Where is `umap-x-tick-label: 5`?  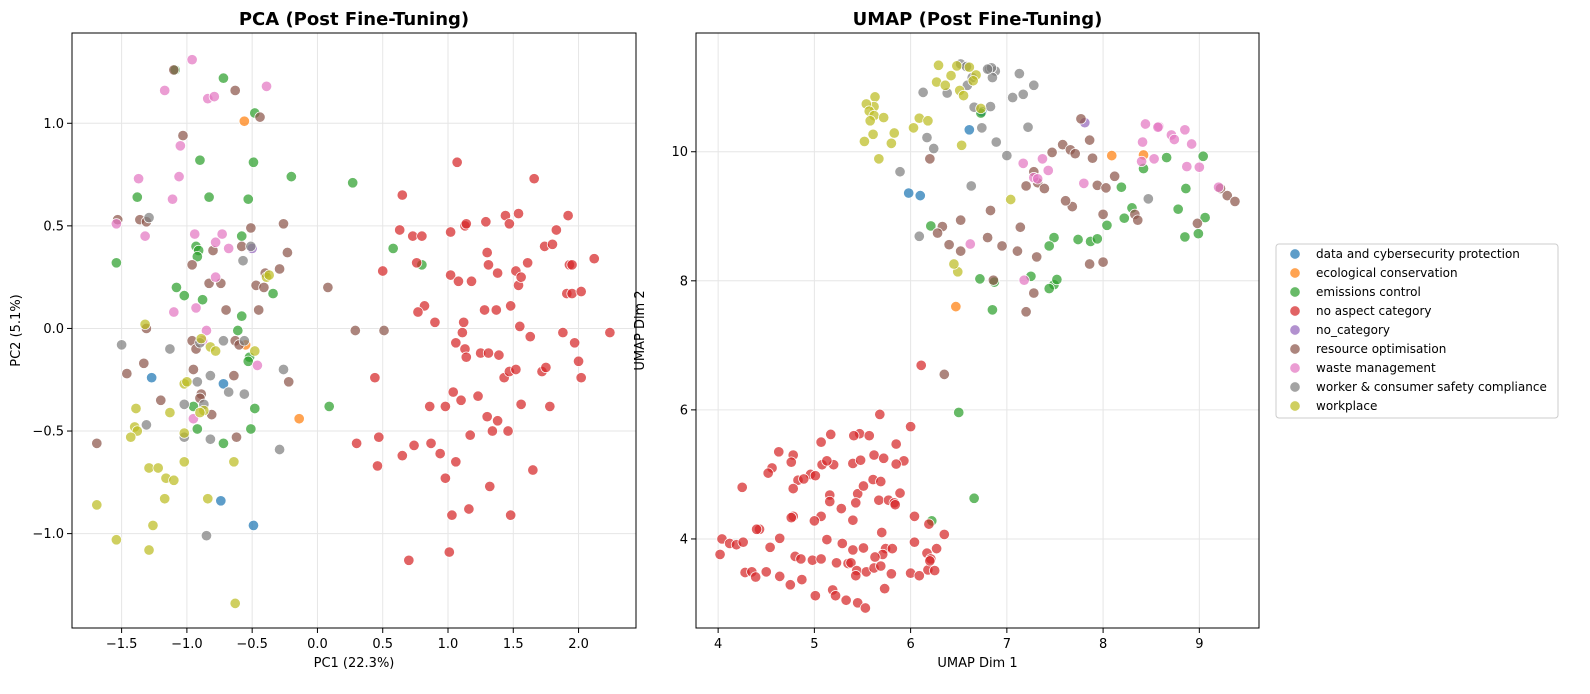
umap-x-tick-label: 5 is located at coordinates (814, 644).